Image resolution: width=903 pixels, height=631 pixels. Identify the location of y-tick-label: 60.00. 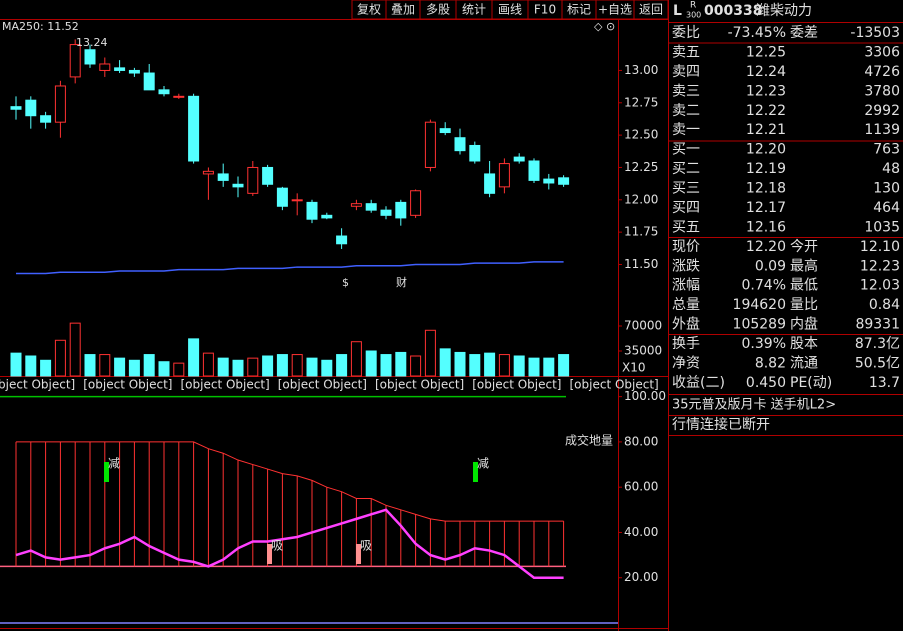
(641, 487).